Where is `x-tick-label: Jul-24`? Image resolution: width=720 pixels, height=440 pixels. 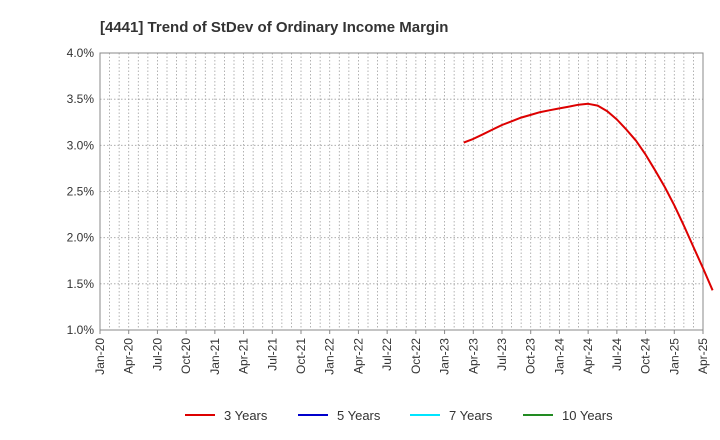 x-tick-label: Jul-24 is located at coordinates (617, 354).